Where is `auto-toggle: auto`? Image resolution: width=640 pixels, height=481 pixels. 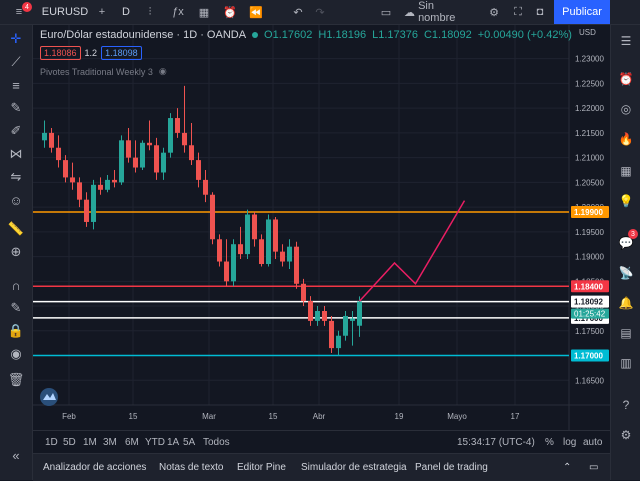
auto-toggle: auto is located at coordinates (593, 442).